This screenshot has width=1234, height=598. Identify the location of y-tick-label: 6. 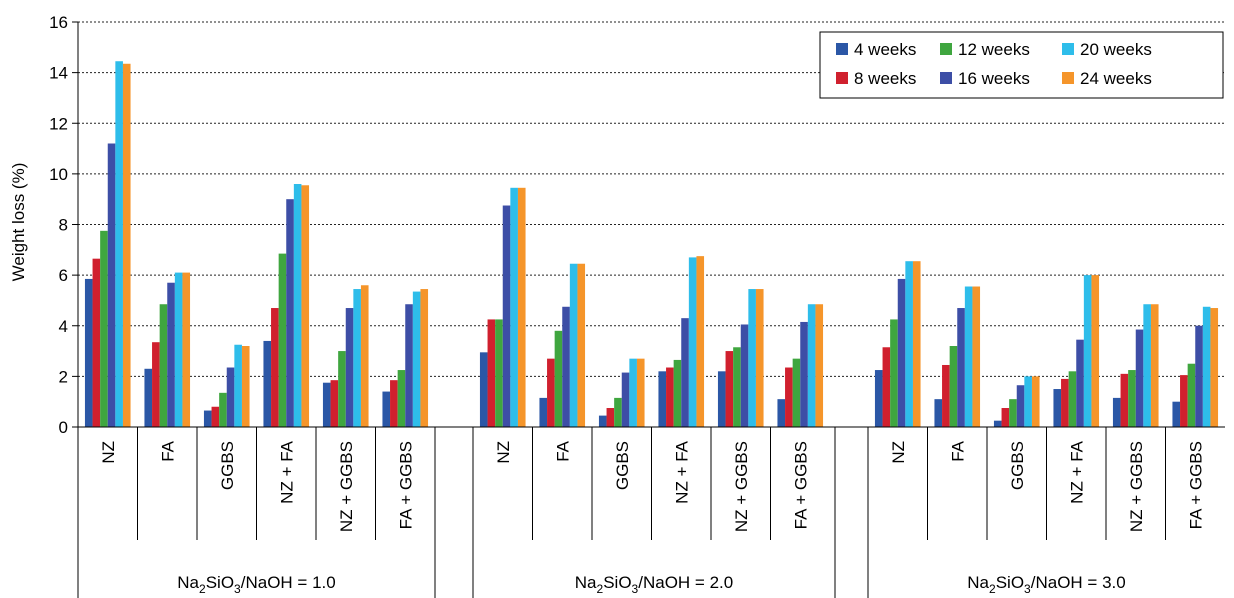
(63, 275).